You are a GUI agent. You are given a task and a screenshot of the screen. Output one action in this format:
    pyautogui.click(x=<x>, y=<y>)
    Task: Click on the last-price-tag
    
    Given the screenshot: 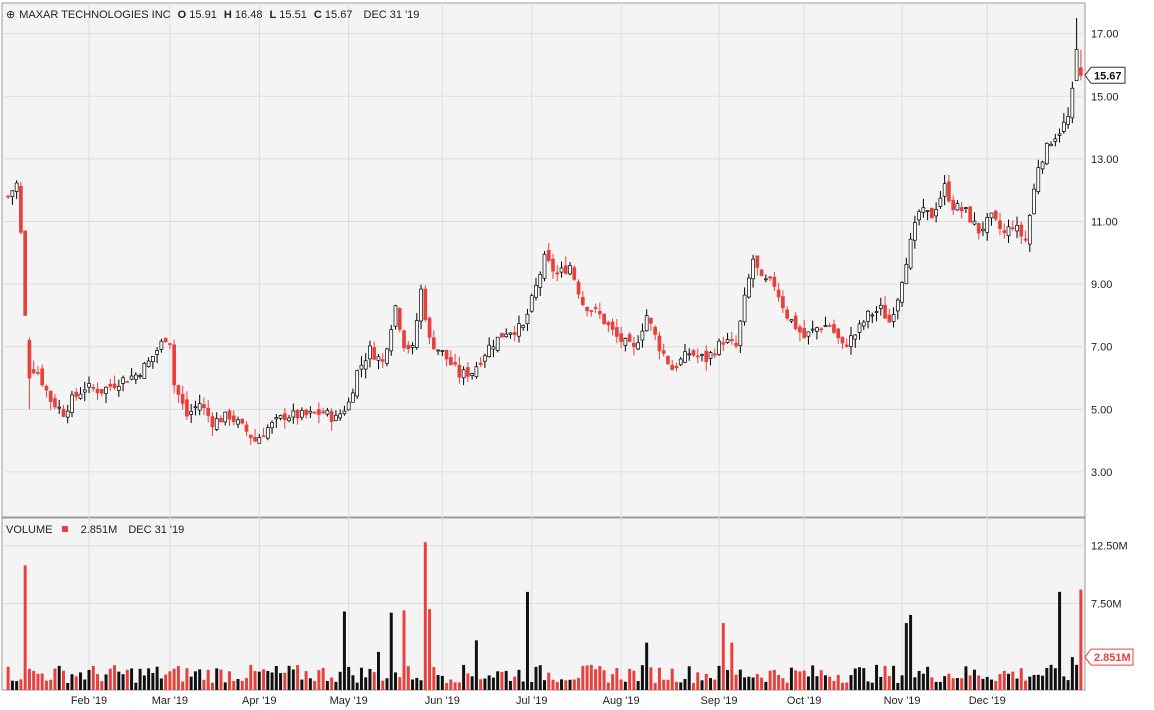 What is the action you would take?
    pyautogui.click(x=1105, y=75)
    